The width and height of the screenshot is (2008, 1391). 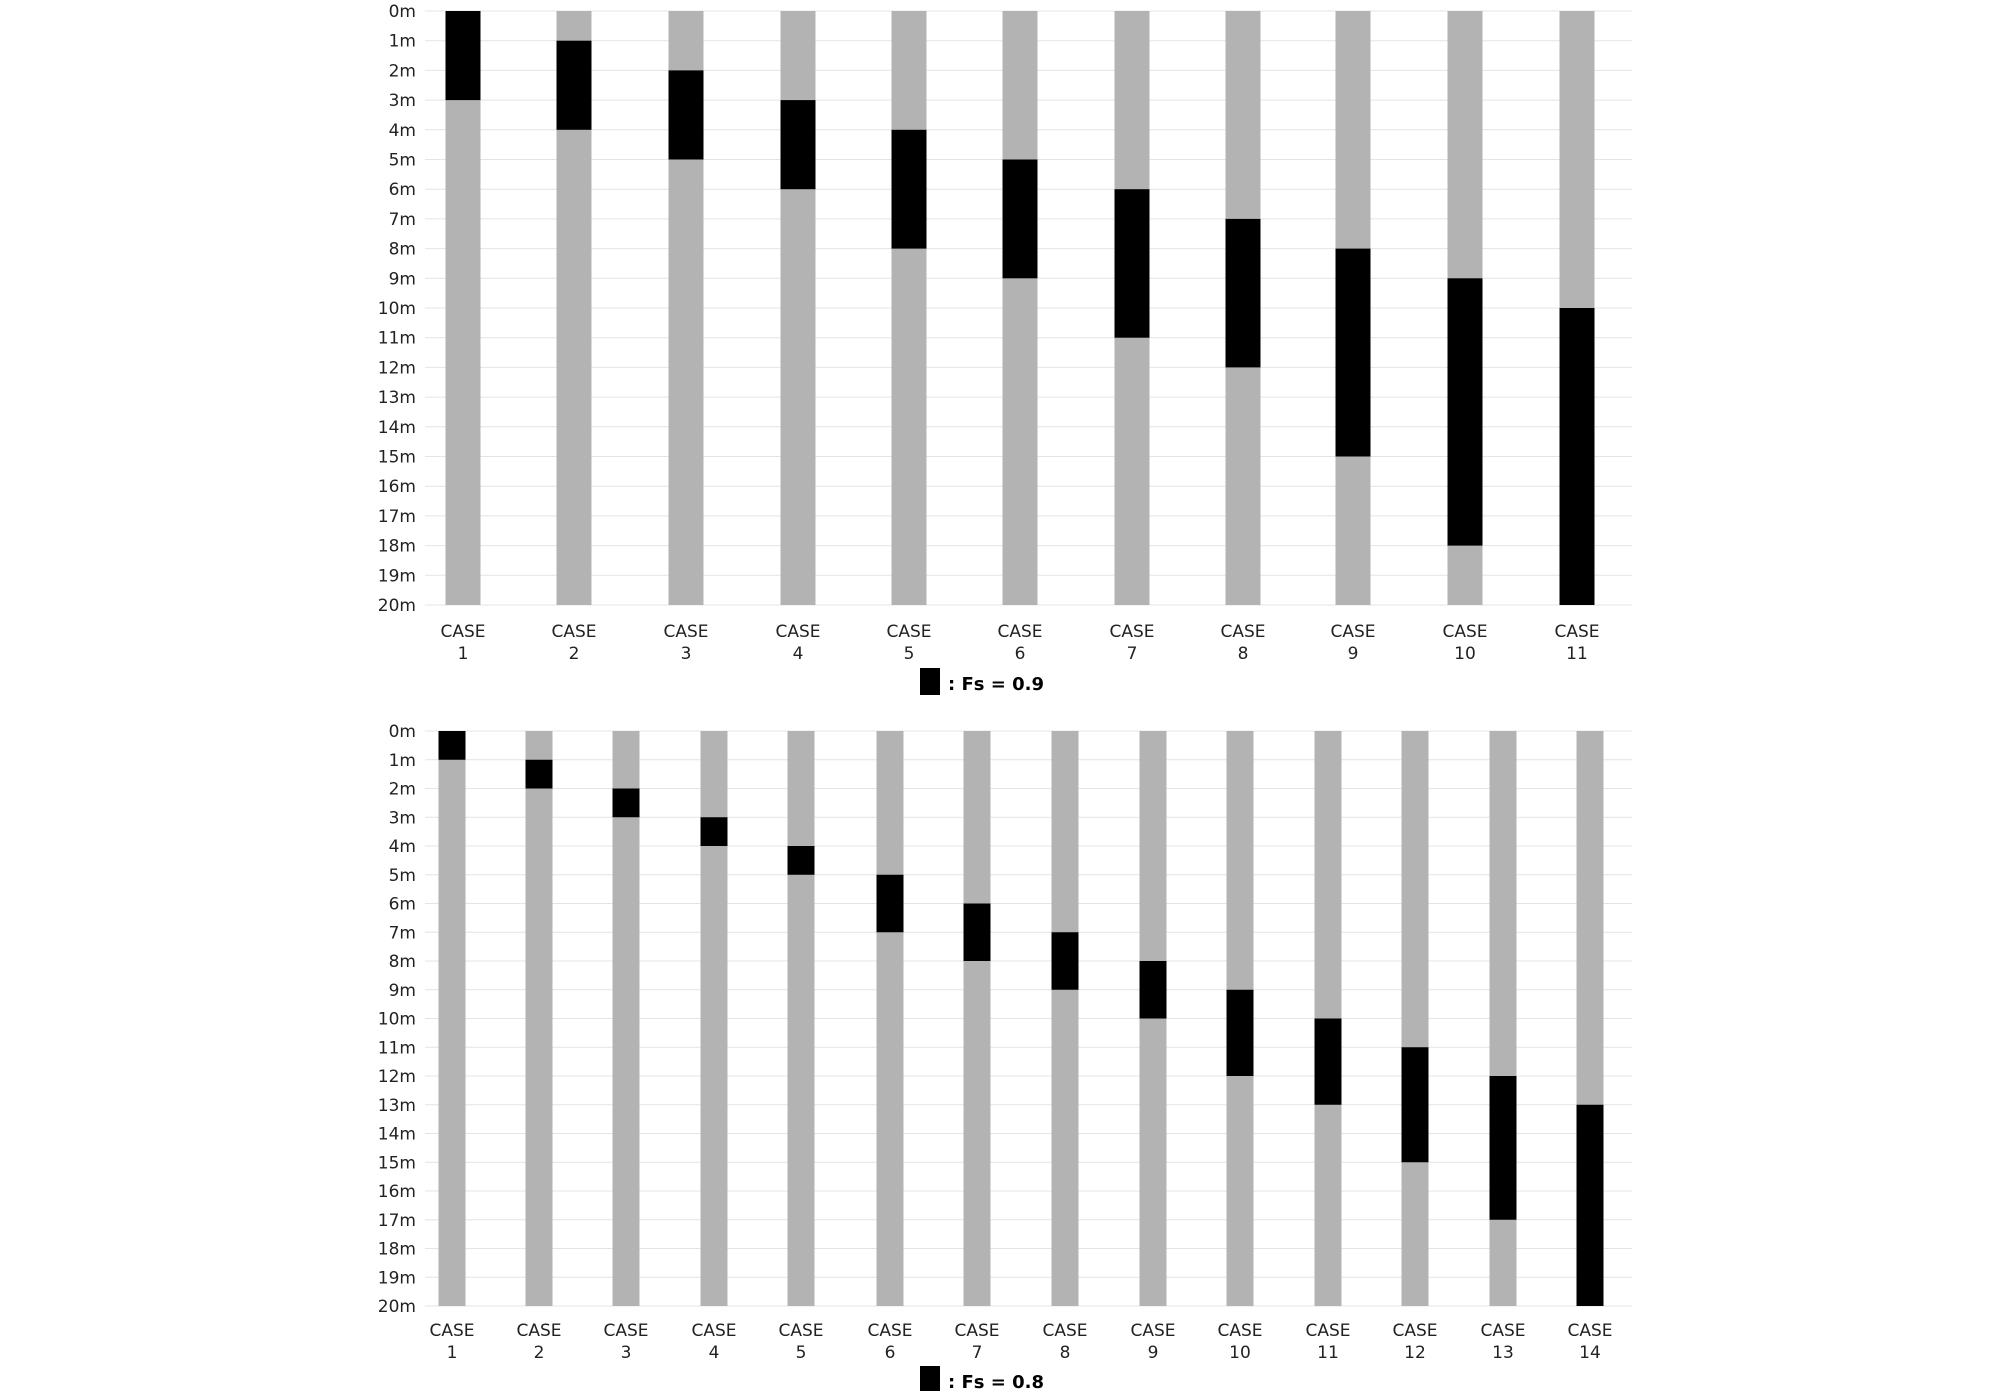 What do you see at coordinates (1415, 1353) in the screenshot?
I see `x-tick-label-number: 12` at bounding box center [1415, 1353].